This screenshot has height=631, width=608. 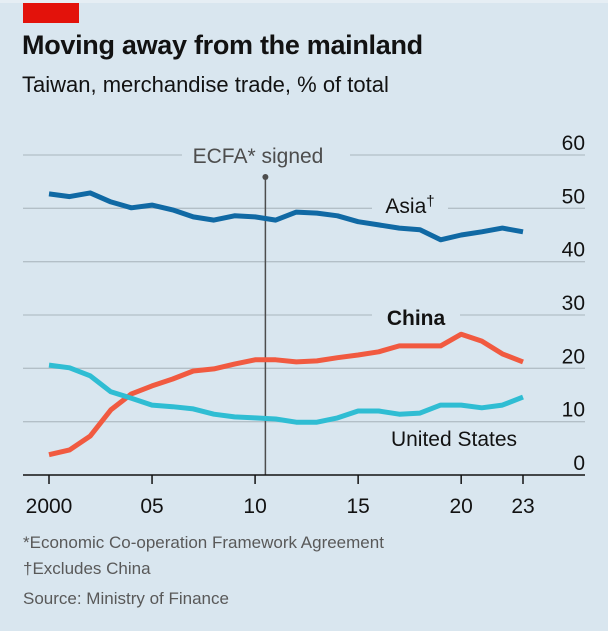 I want to click on series-line-united-states, so click(x=286, y=393).